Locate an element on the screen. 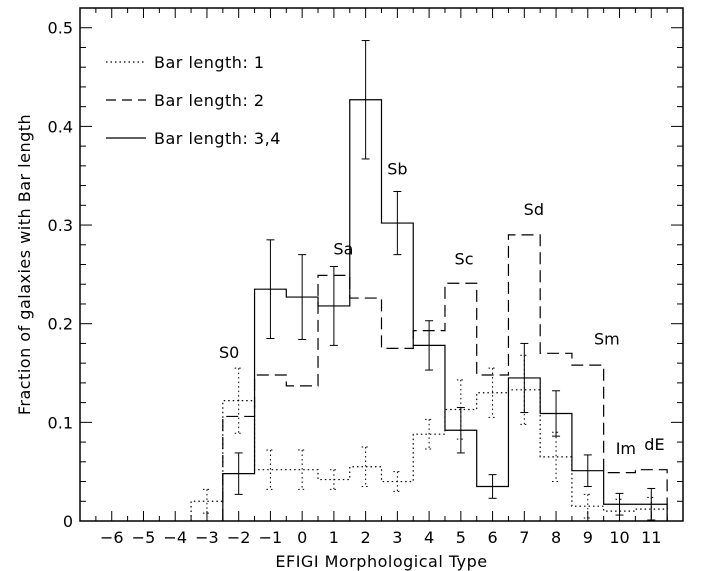  x-tick-label: 3 is located at coordinates (397, 537).